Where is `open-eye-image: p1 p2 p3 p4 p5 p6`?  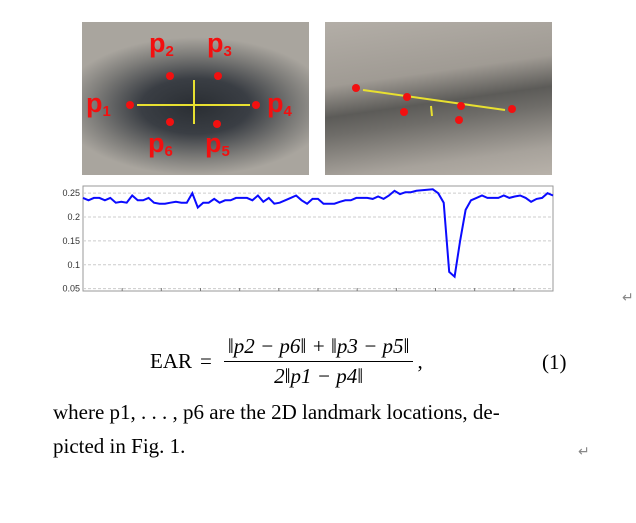
open-eye-image: p1 p2 p3 p4 p5 p6 is located at coordinates (195, 98).